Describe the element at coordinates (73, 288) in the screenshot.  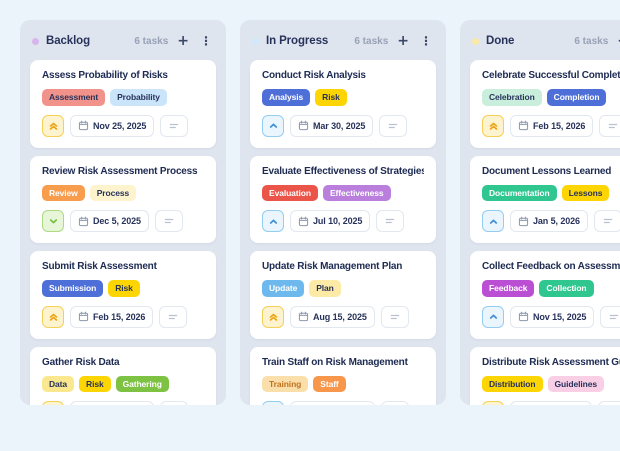
I see `task-tag: Submission` at that location.